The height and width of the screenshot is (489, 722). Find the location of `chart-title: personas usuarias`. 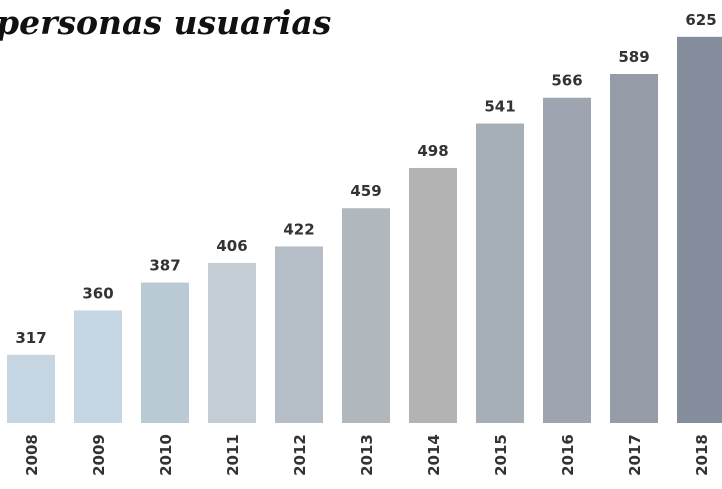

chart-title: personas usuarias is located at coordinates (165, 22).